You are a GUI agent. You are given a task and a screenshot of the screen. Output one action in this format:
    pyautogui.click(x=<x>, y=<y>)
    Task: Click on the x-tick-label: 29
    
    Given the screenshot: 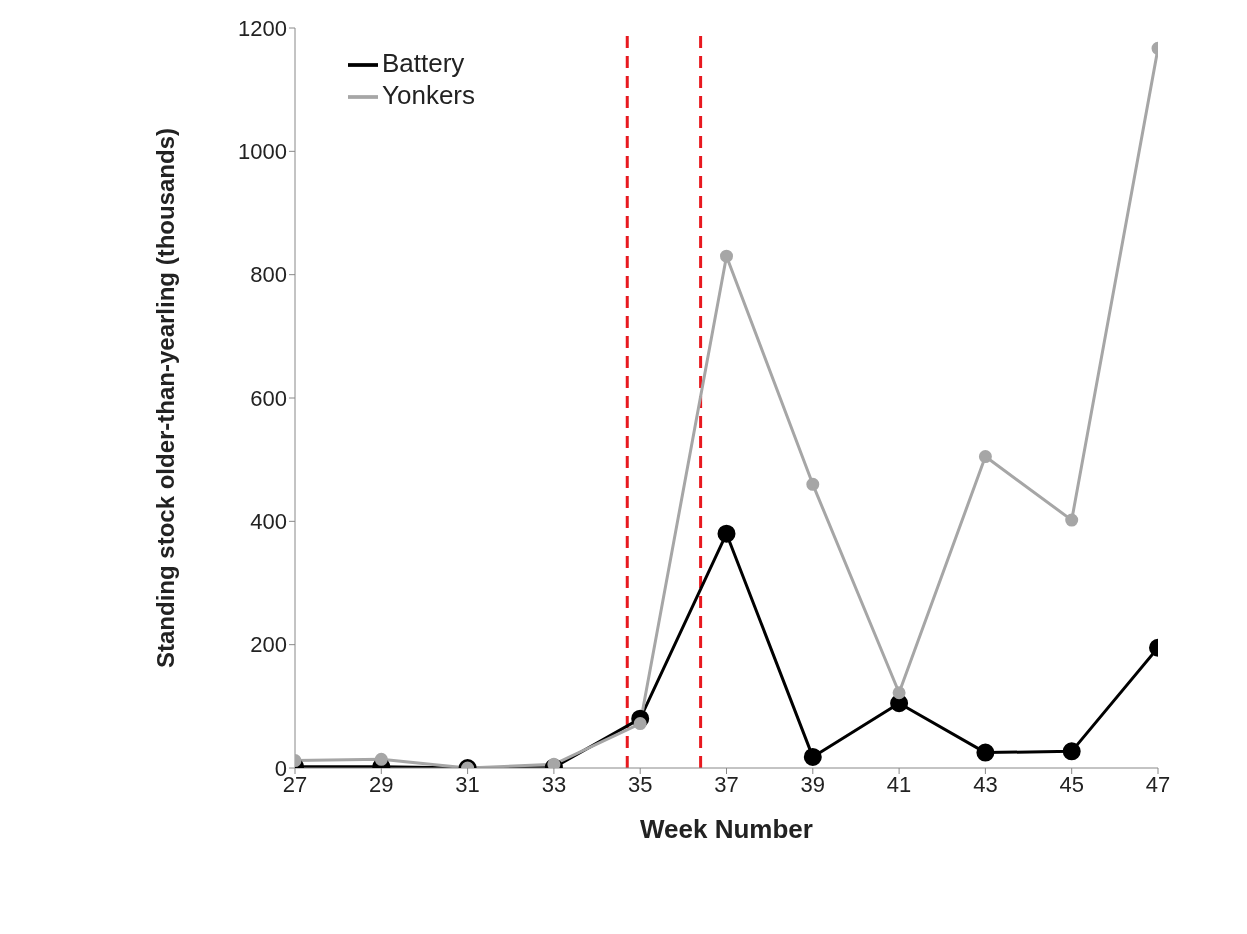 What is the action you would take?
    pyautogui.click(x=381, y=784)
    